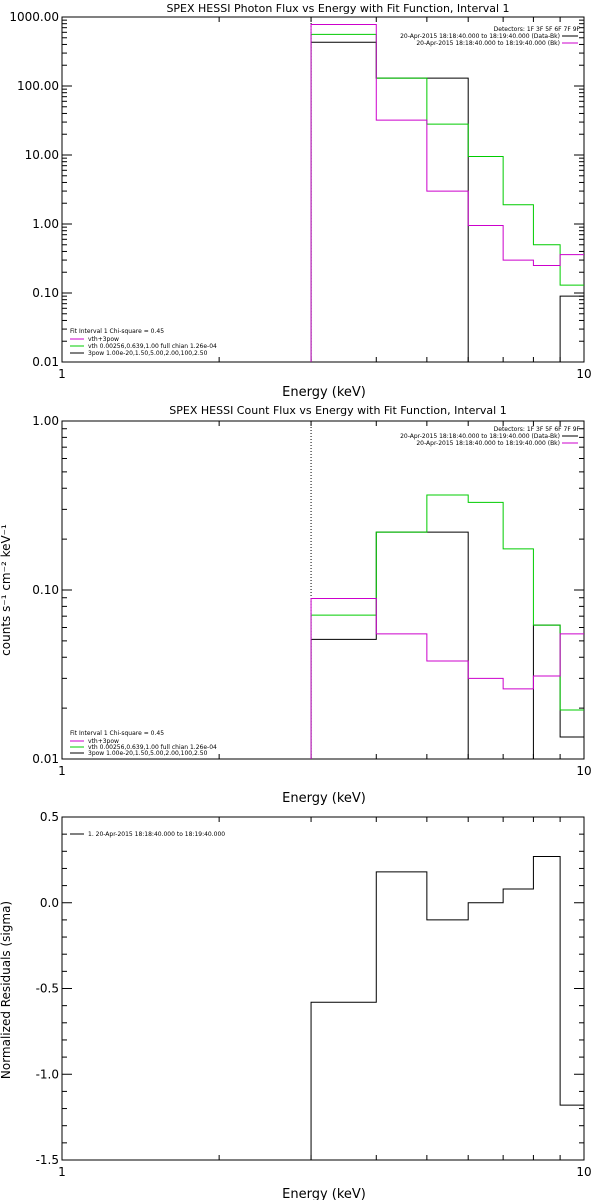 This screenshot has height=1200, width=600. I want to click on count-flux-x-tick-label: 1, so click(62, 771).